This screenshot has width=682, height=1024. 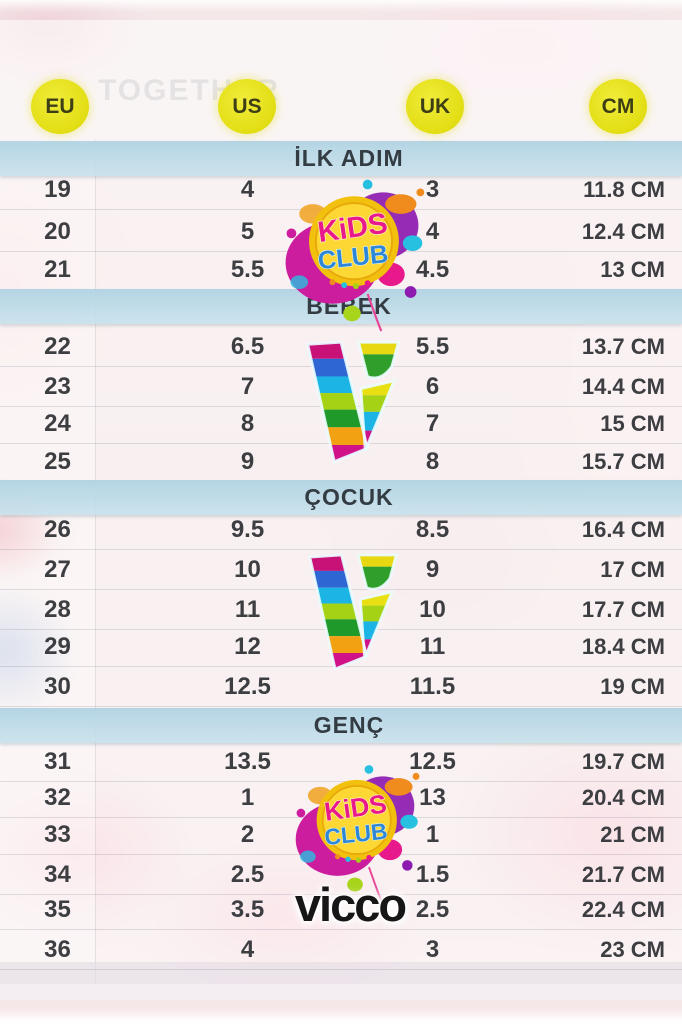 What do you see at coordinates (57, 609) in the screenshot?
I see `cell-eu: 28` at bounding box center [57, 609].